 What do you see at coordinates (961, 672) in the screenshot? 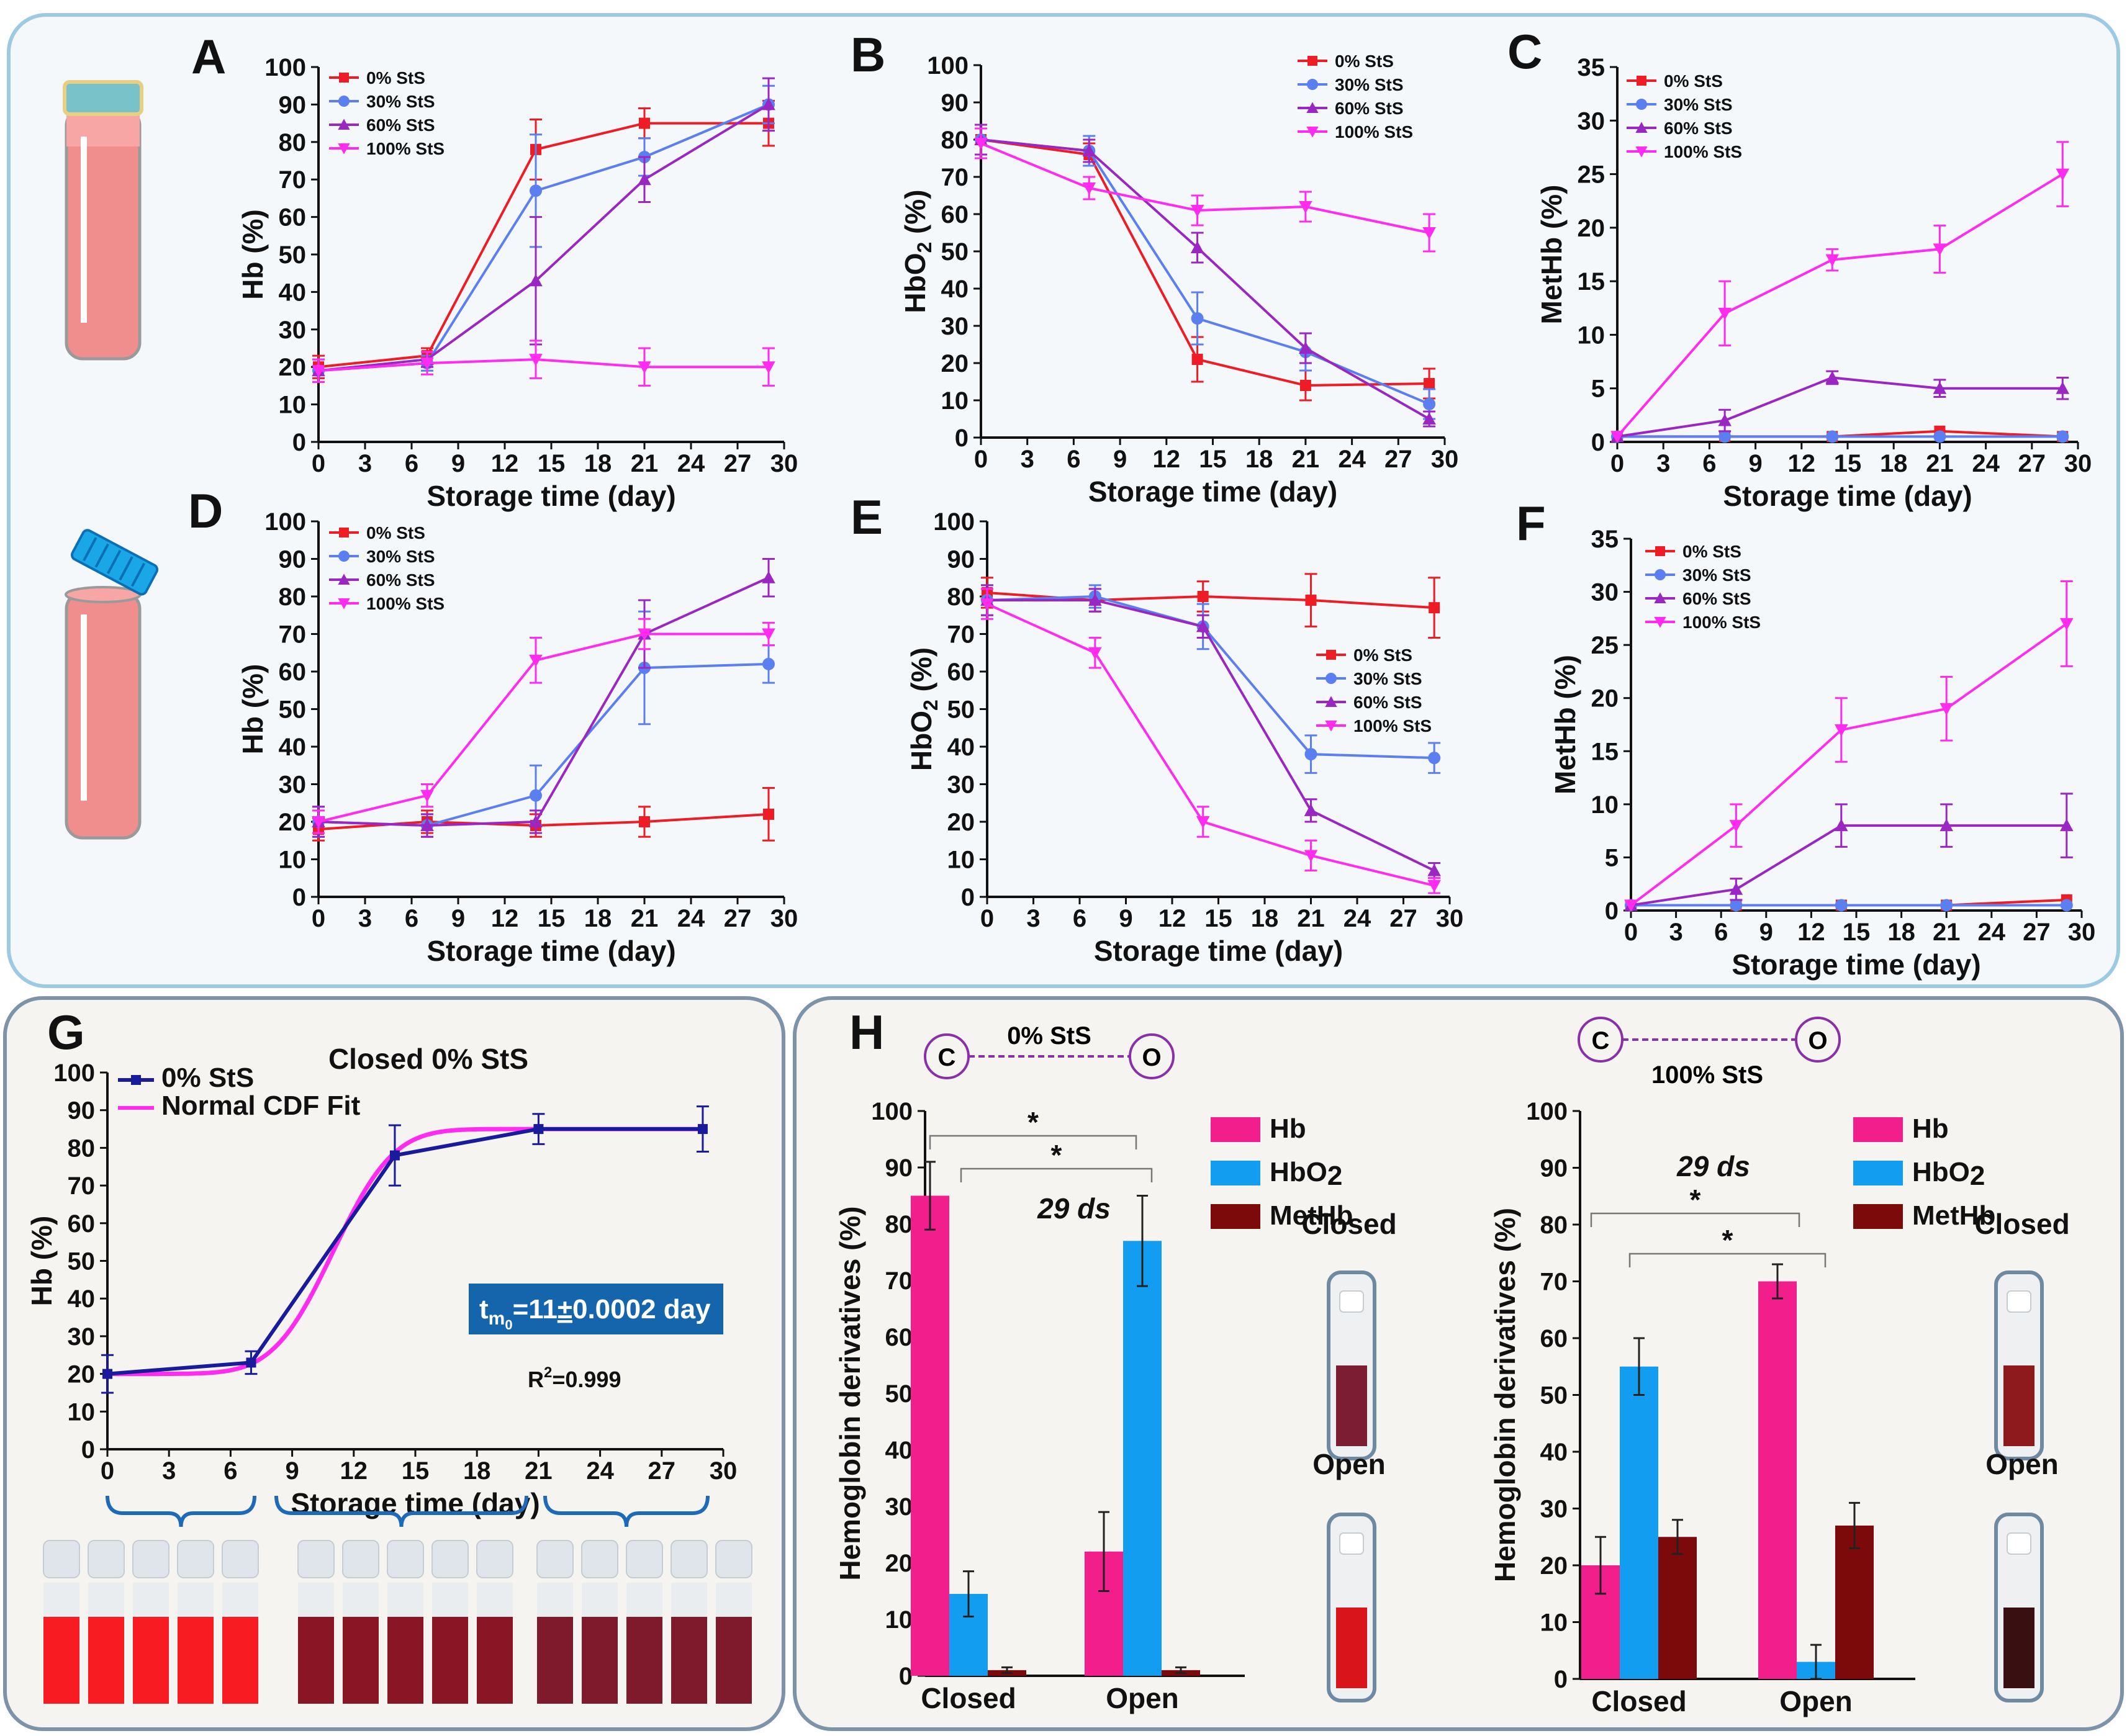
I see `e-y-tick-label: 60` at bounding box center [961, 672].